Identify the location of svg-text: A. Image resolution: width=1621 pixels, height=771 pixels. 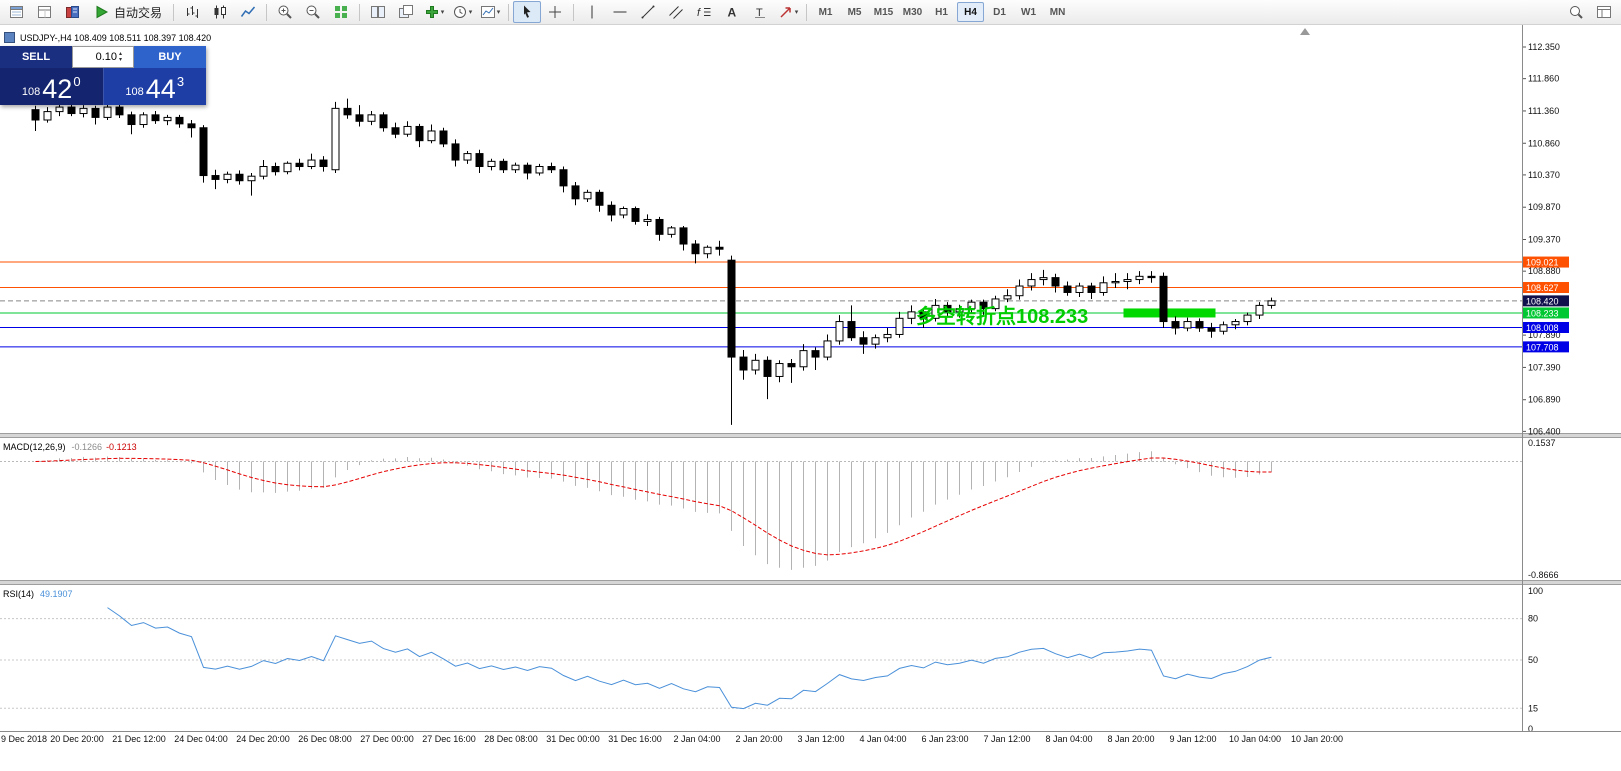
(732, 13).